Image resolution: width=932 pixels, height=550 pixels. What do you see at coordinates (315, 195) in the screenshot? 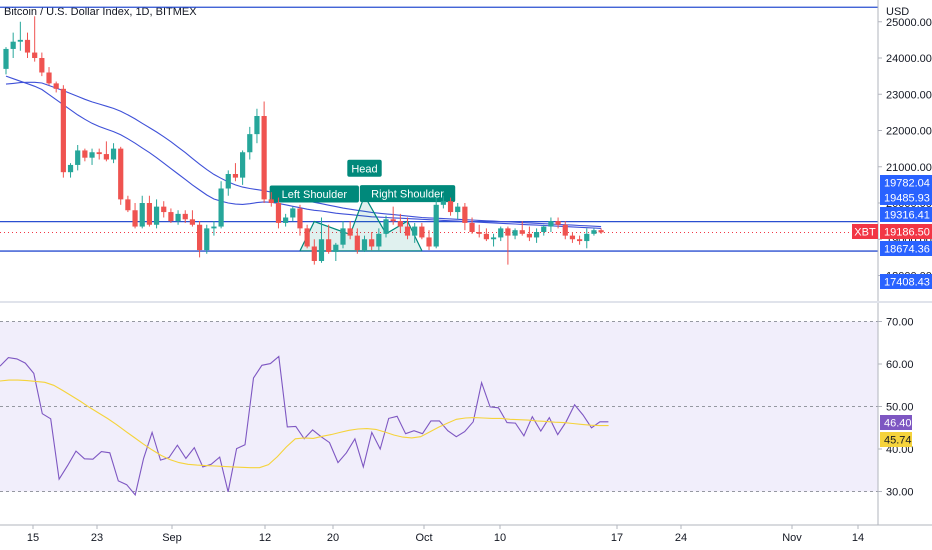
I see `pattern-label-text: Left Shoulder` at bounding box center [315, 195].